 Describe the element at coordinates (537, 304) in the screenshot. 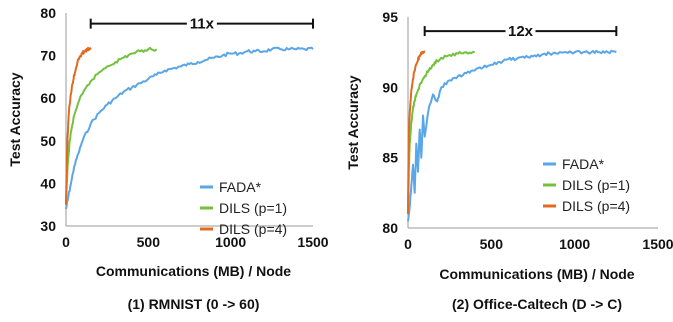

I see `chart-caption: (2) Office-Caltech (D -> C)` at that location.